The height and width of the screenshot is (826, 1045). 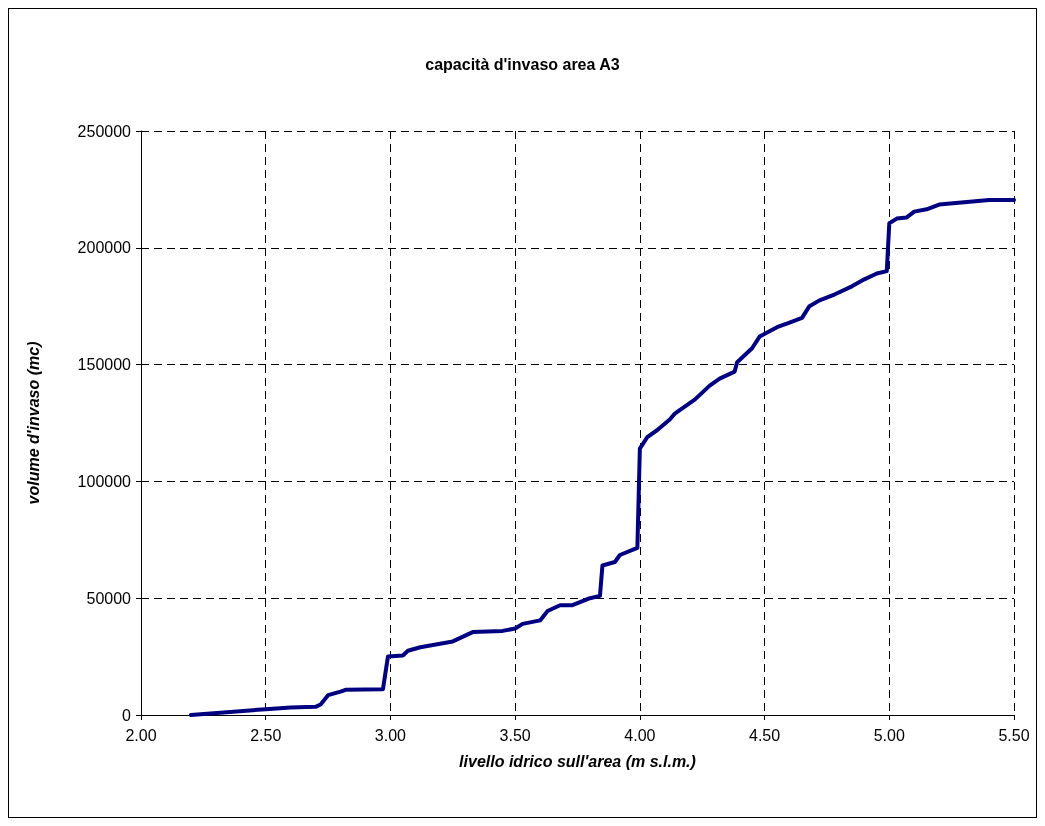 What do you see at coordinates (515, 735) in the screenshot?
I see `x-tick-label: 3.50` at bounding box center [515, 735].